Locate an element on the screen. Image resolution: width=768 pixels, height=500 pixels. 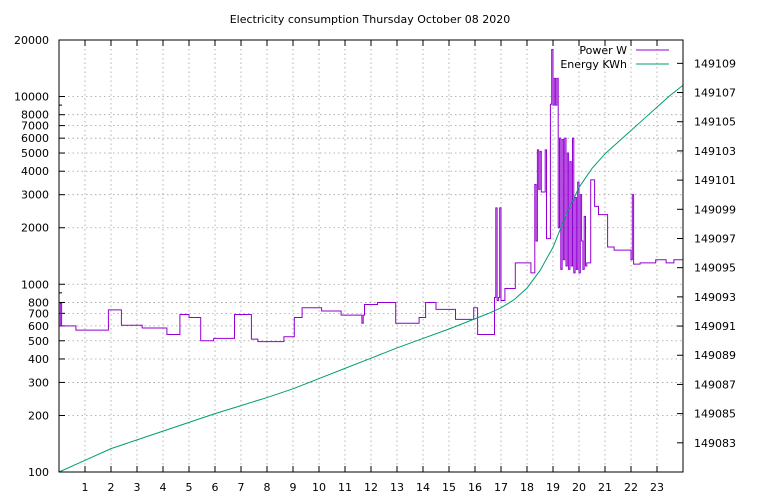
x-tick-label: 23 is located at coordinates (657, 487).